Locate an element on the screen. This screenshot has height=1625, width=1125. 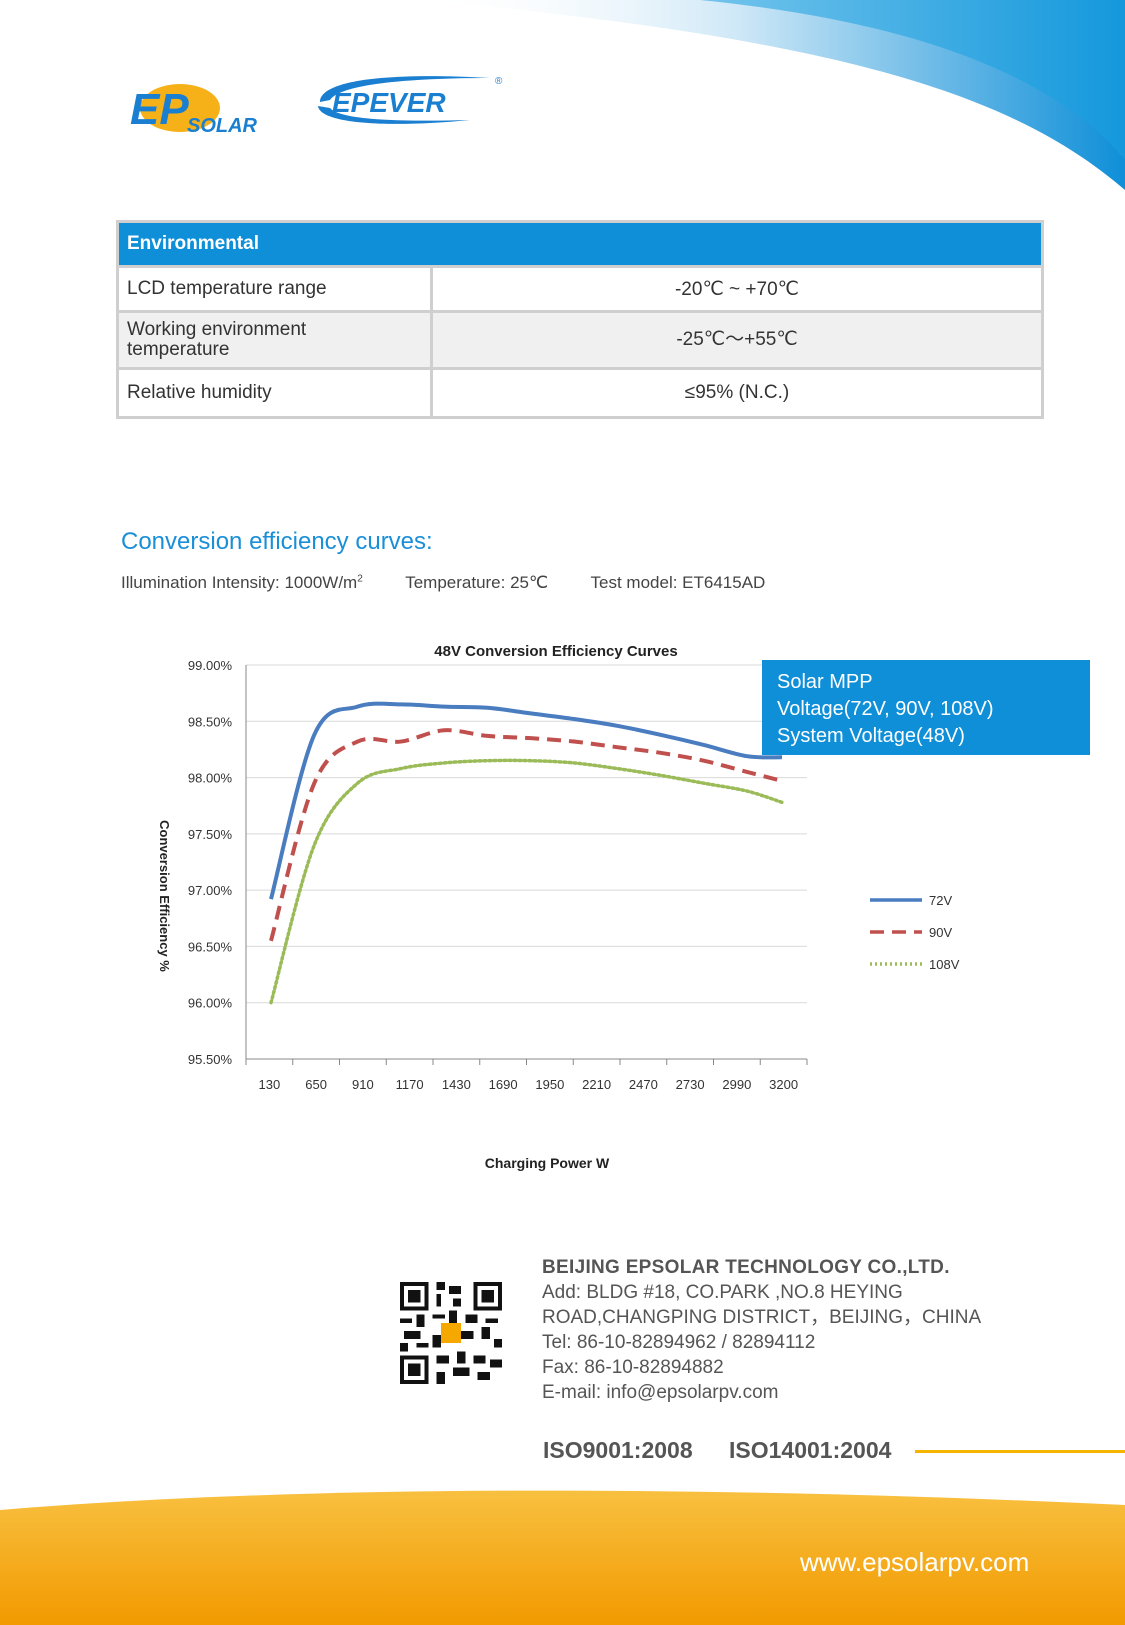
bottom-decorative-band is located at coordinates (562, 1557).